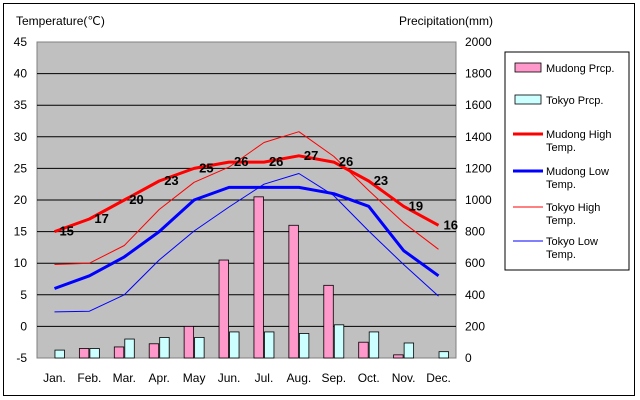 The width and height of the screenshot is (640, 400). What do you see at coordinates (311, 155) in the screenshot?
I see `data-label: 27` at bounding box center [311, 155].